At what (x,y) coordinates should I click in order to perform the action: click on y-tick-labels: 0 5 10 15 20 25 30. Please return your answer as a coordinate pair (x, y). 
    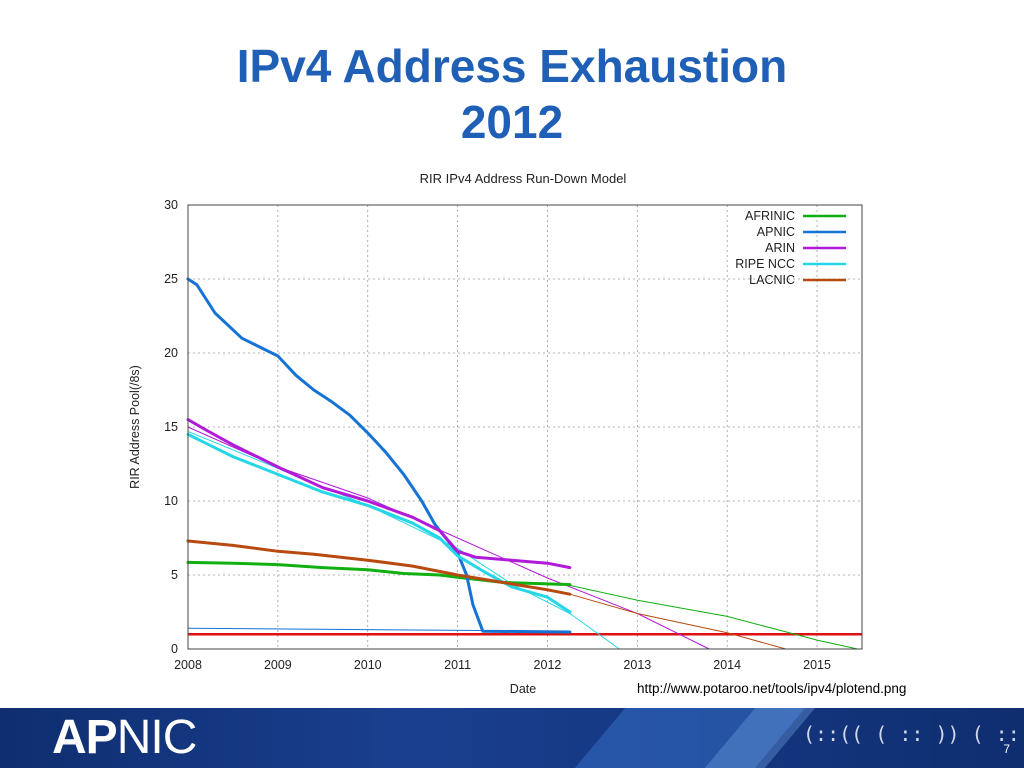
    Looking at the image, I should click on (171, 427).